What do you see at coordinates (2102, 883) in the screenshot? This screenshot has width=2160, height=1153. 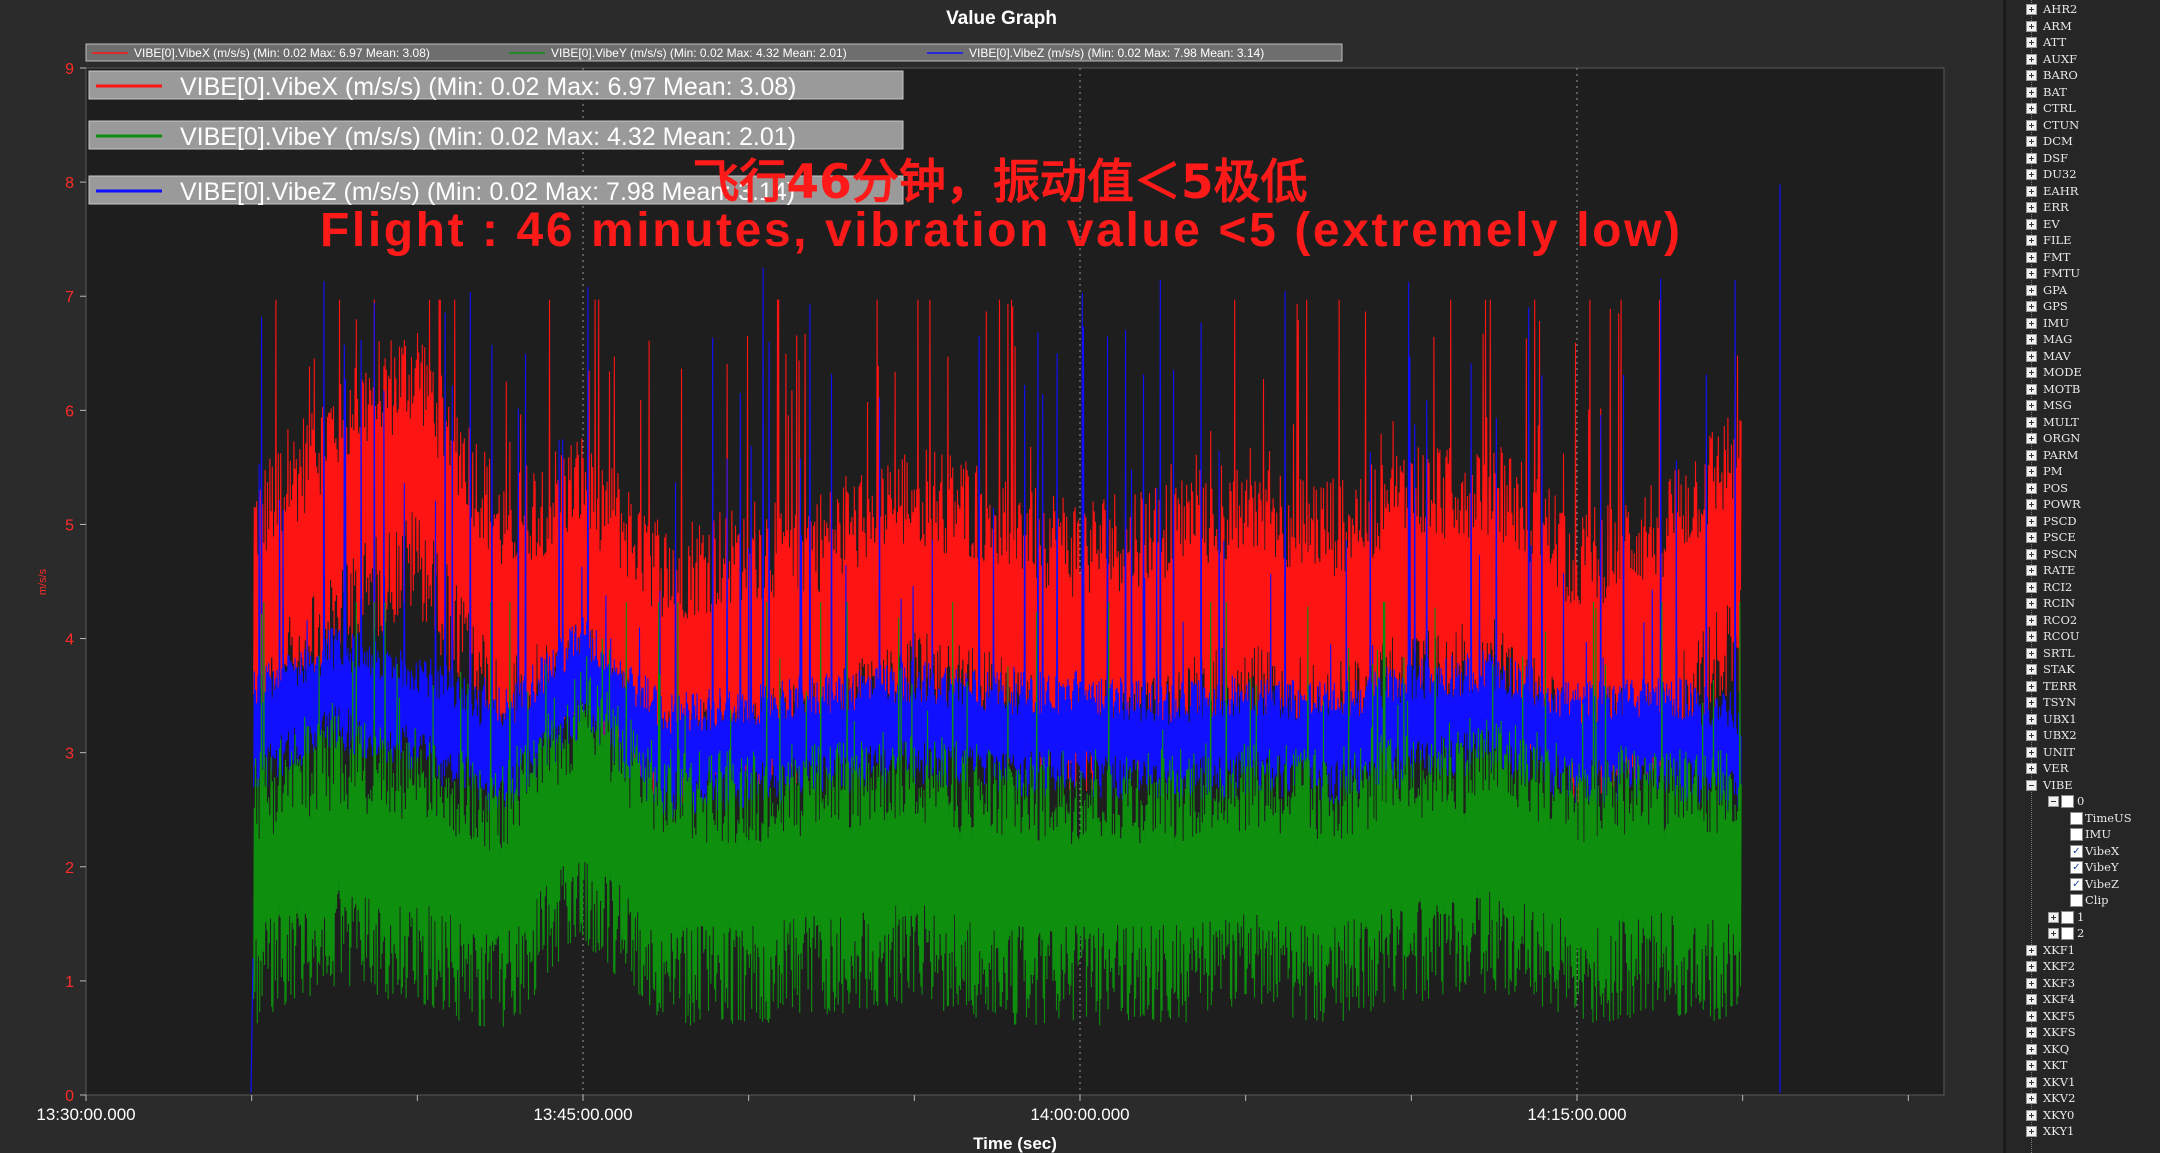 I see `tree-item-label: VibeZ` at bounding box center [2102, 883].